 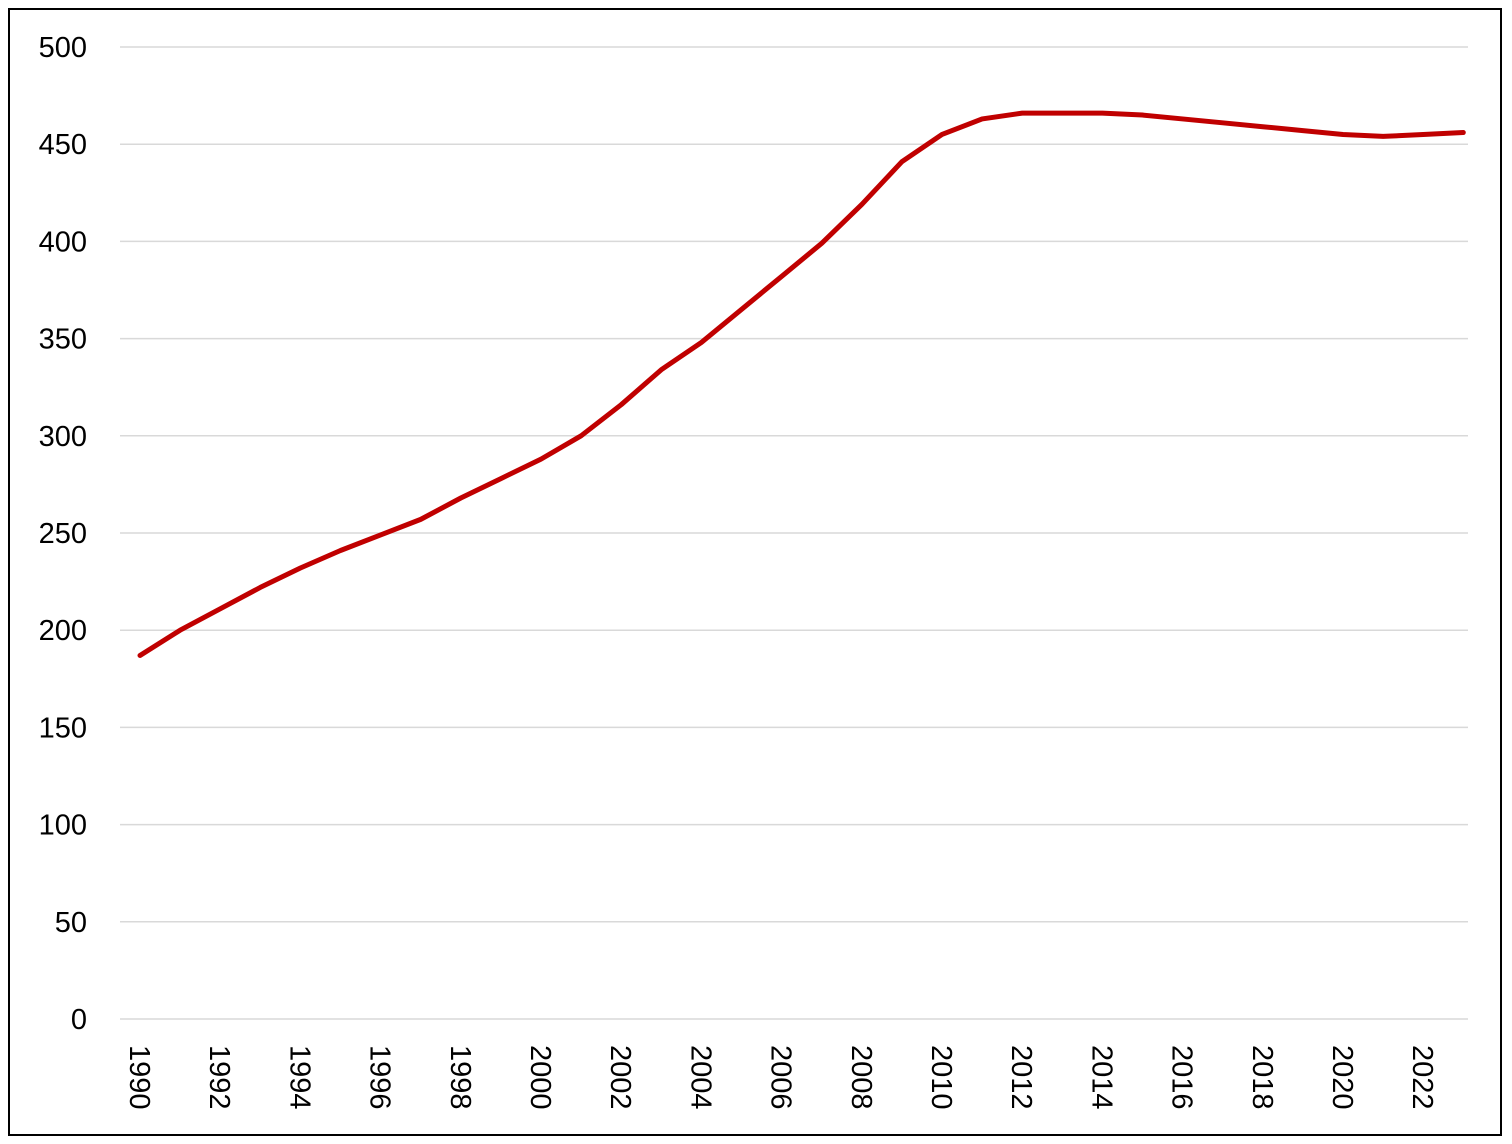 I want to click on y-axis-tick-labels: 0 50 100 150 200 250 300 350 400 450 500, so click(x=63, y=534).